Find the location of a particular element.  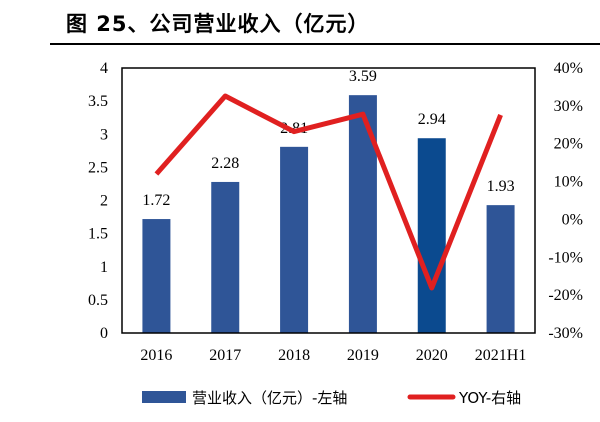

left-tick-label: 3 is located at coordinates (104, 134).